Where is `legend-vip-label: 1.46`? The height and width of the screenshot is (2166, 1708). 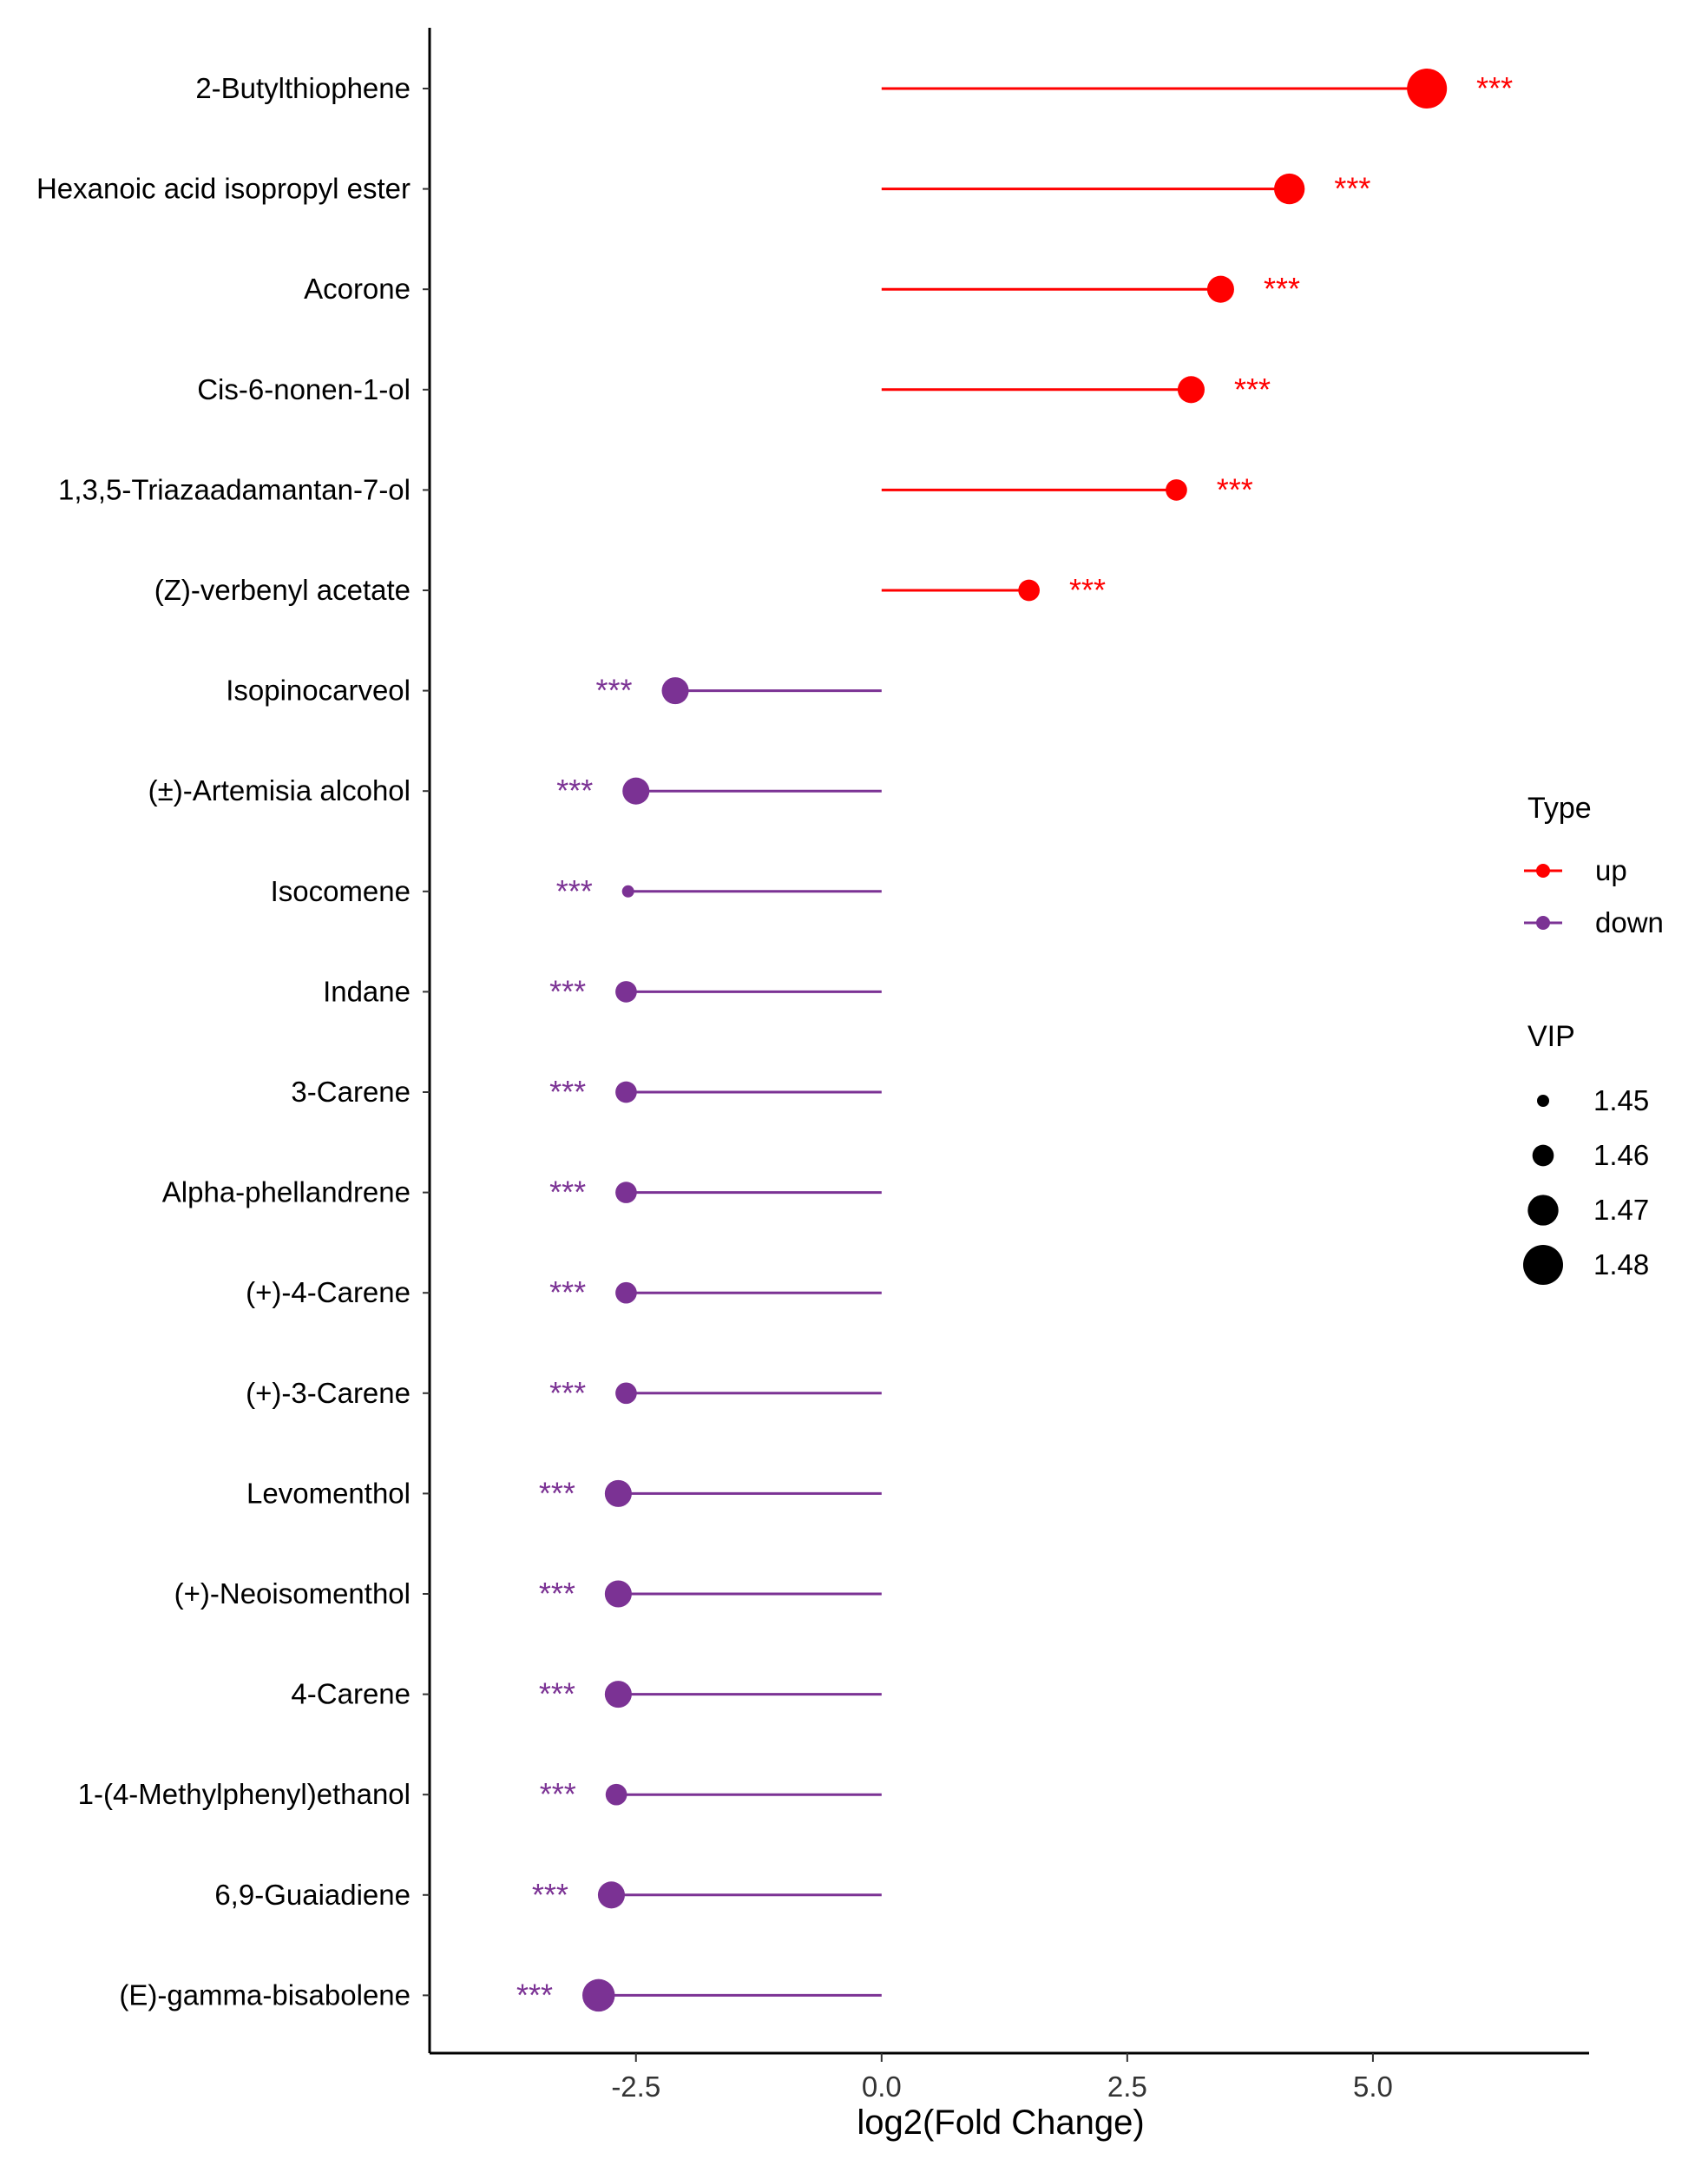
legend-vip-label: 1.46 is located at coordinates (1621, 1155).